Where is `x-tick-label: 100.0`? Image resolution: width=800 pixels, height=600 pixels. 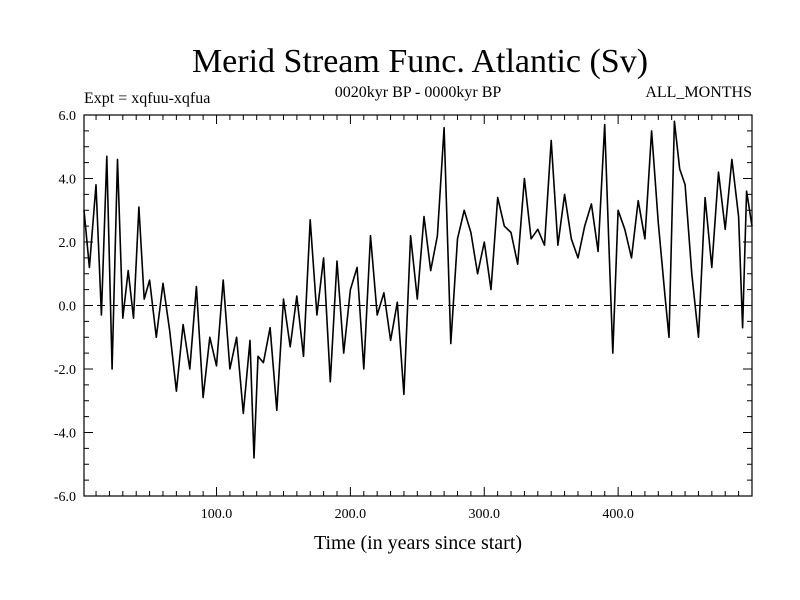
x-tick-label: 100.0 is located at coordinates (217, 514).